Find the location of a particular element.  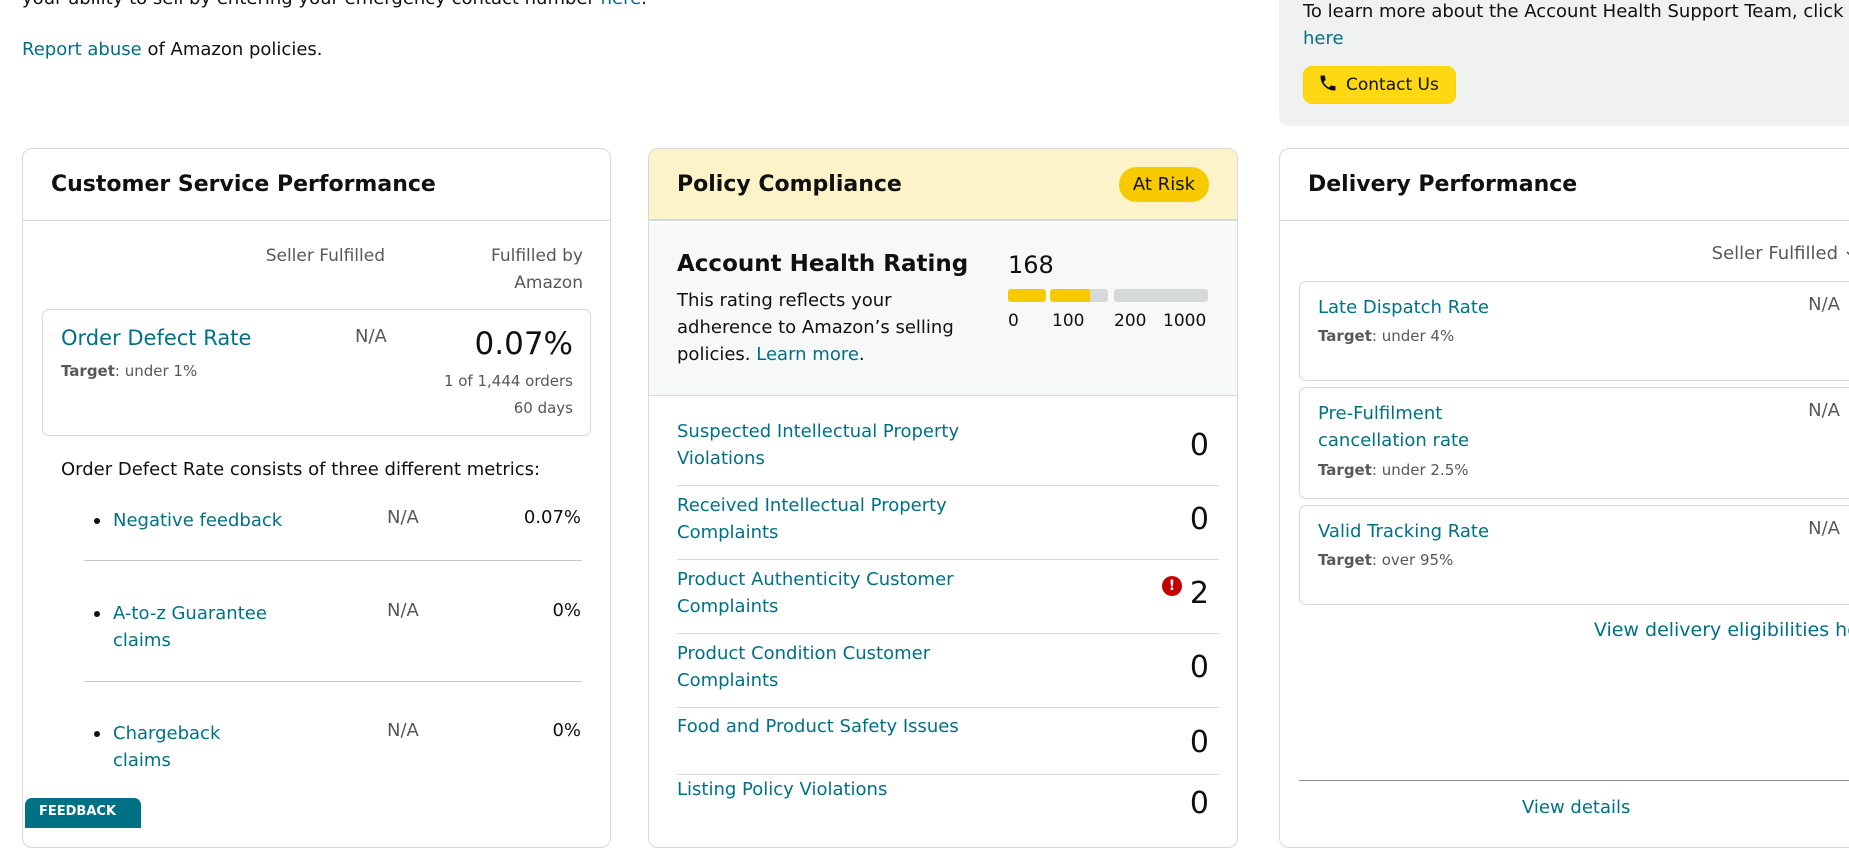

pre-fulfilment-cancellation-link: Pre-Fulfilment cancellation rate is located at coordinates (1394, 427).